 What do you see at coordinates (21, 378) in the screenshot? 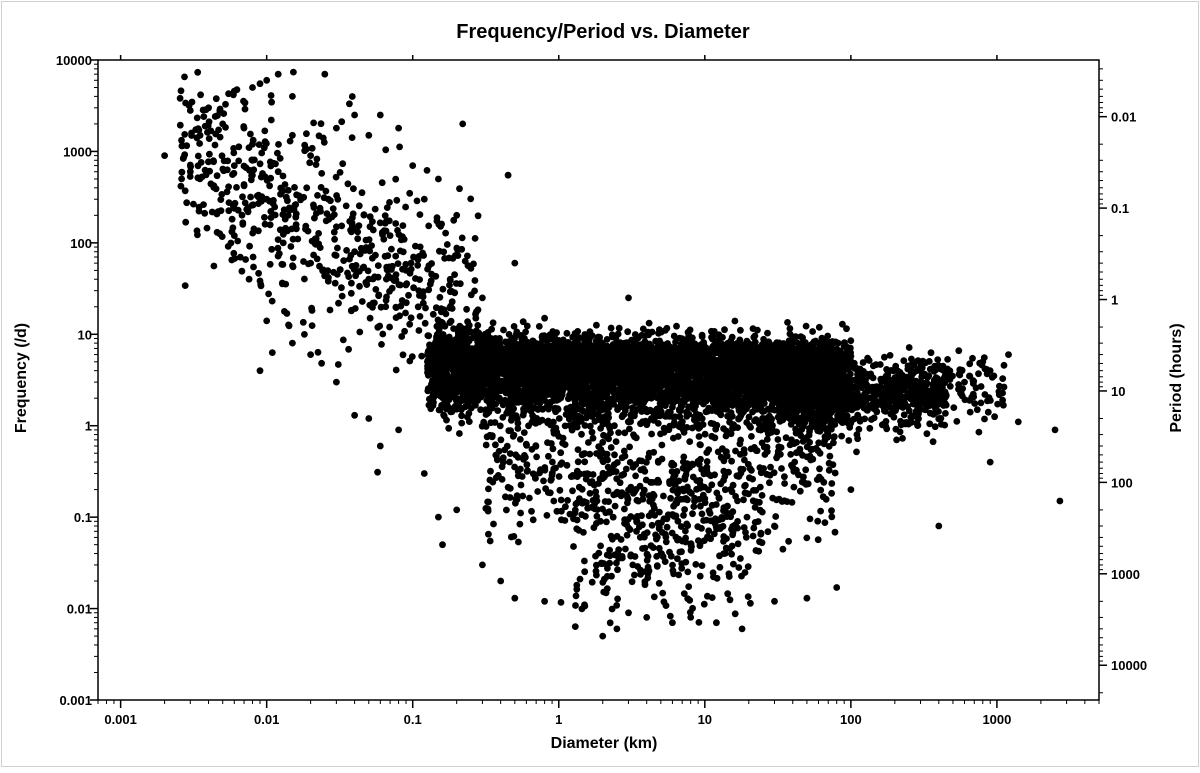
I see `y-axis-label: Frequency (/d)` at bounding box center [21, 378].